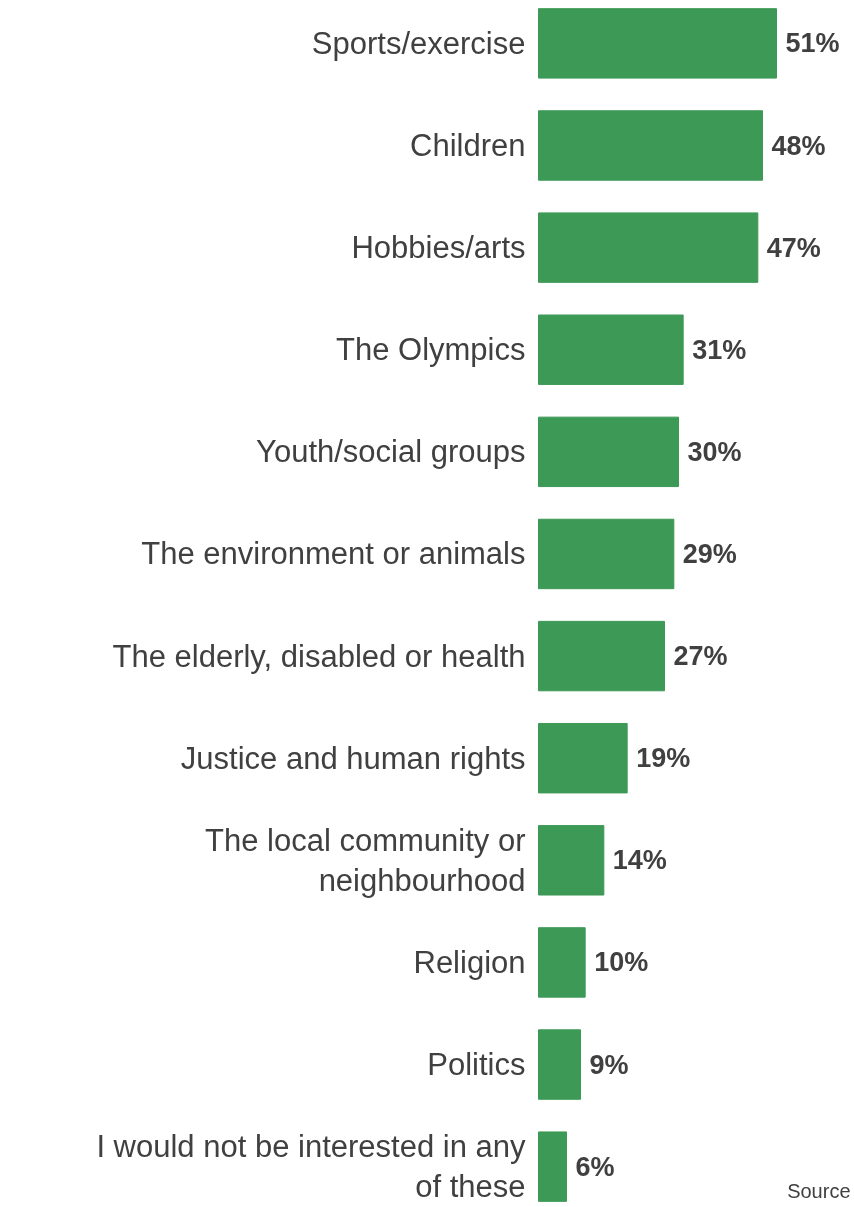 Image resolution: width=854 pixels, height=1207 pixels. Describe the element at coordinates (365, 860) in the screenshot. I see `y-tick-label: The local community or neighbourhood` at that location.